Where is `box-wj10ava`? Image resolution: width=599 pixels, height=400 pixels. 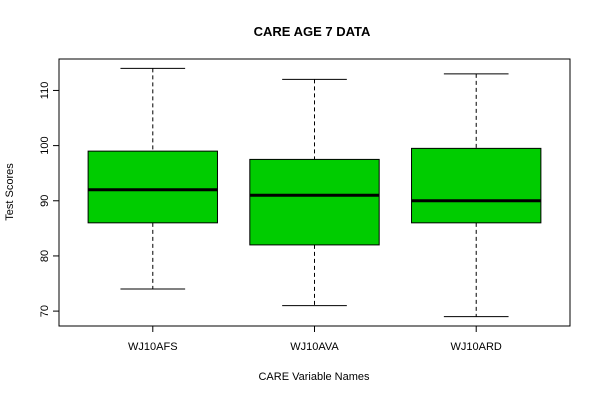
box-wj10ava is located at coordinates (314, 192).